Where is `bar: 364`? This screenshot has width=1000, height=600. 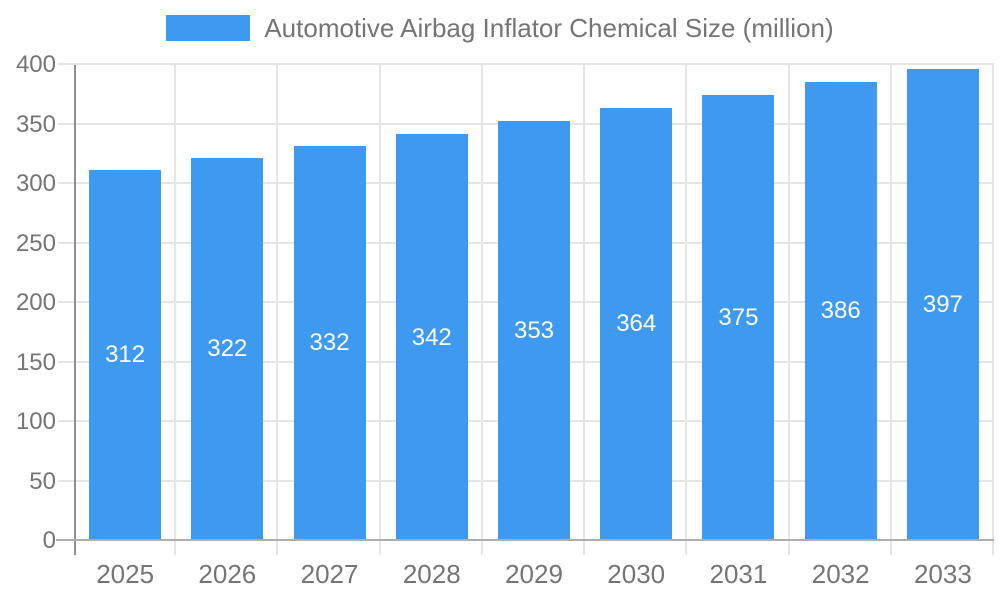 bar: 364 is located at coordinates (636, 324).